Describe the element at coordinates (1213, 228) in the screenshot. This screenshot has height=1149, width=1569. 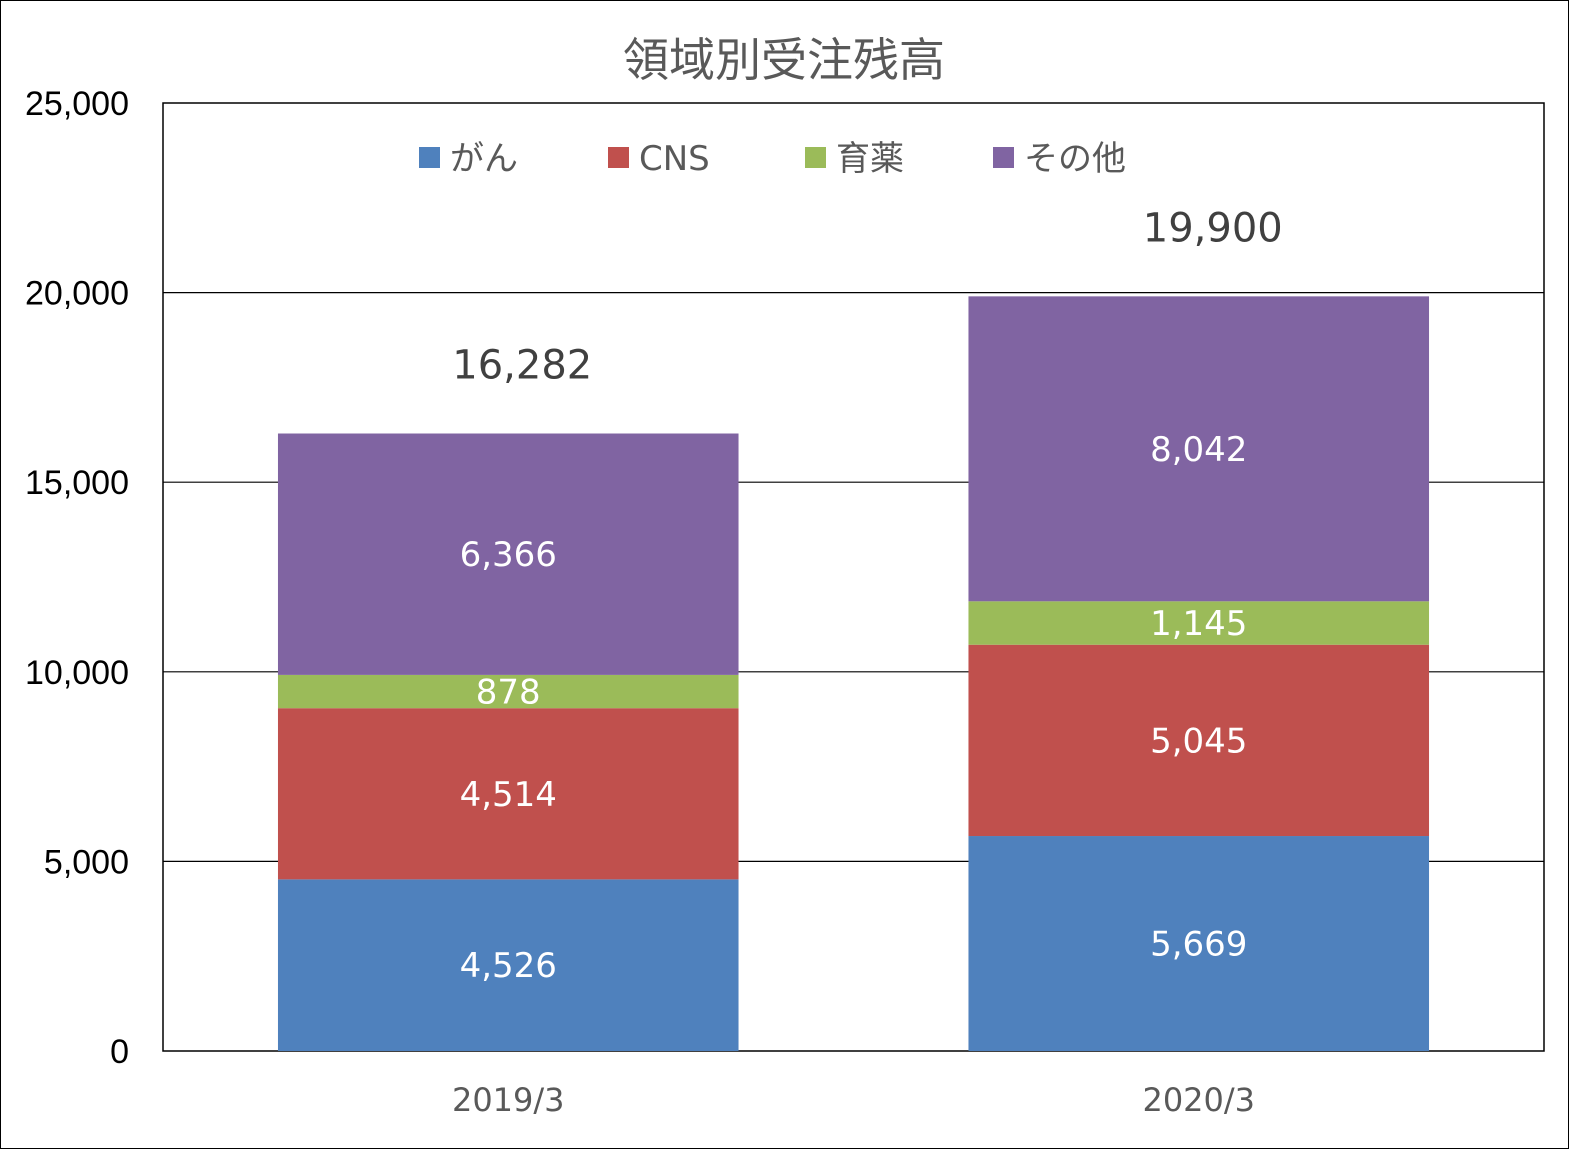
I see `total-data-label: 19,900` at that location.